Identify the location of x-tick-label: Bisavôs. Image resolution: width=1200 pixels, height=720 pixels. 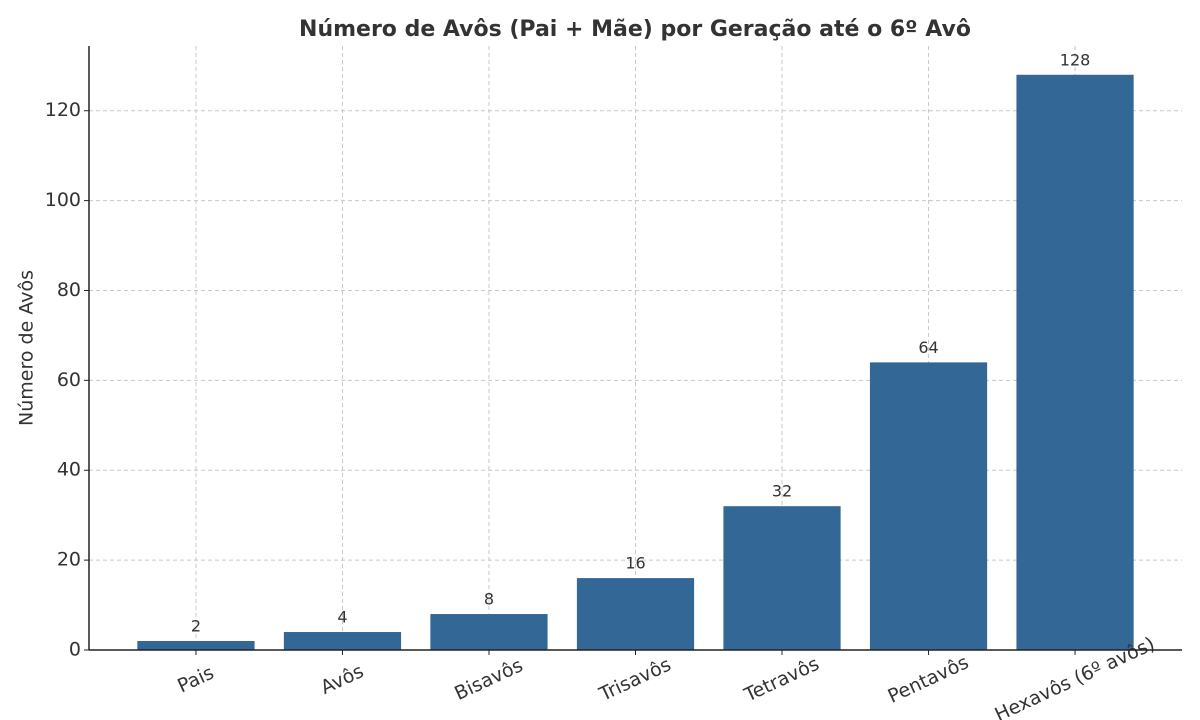
(488, 679).